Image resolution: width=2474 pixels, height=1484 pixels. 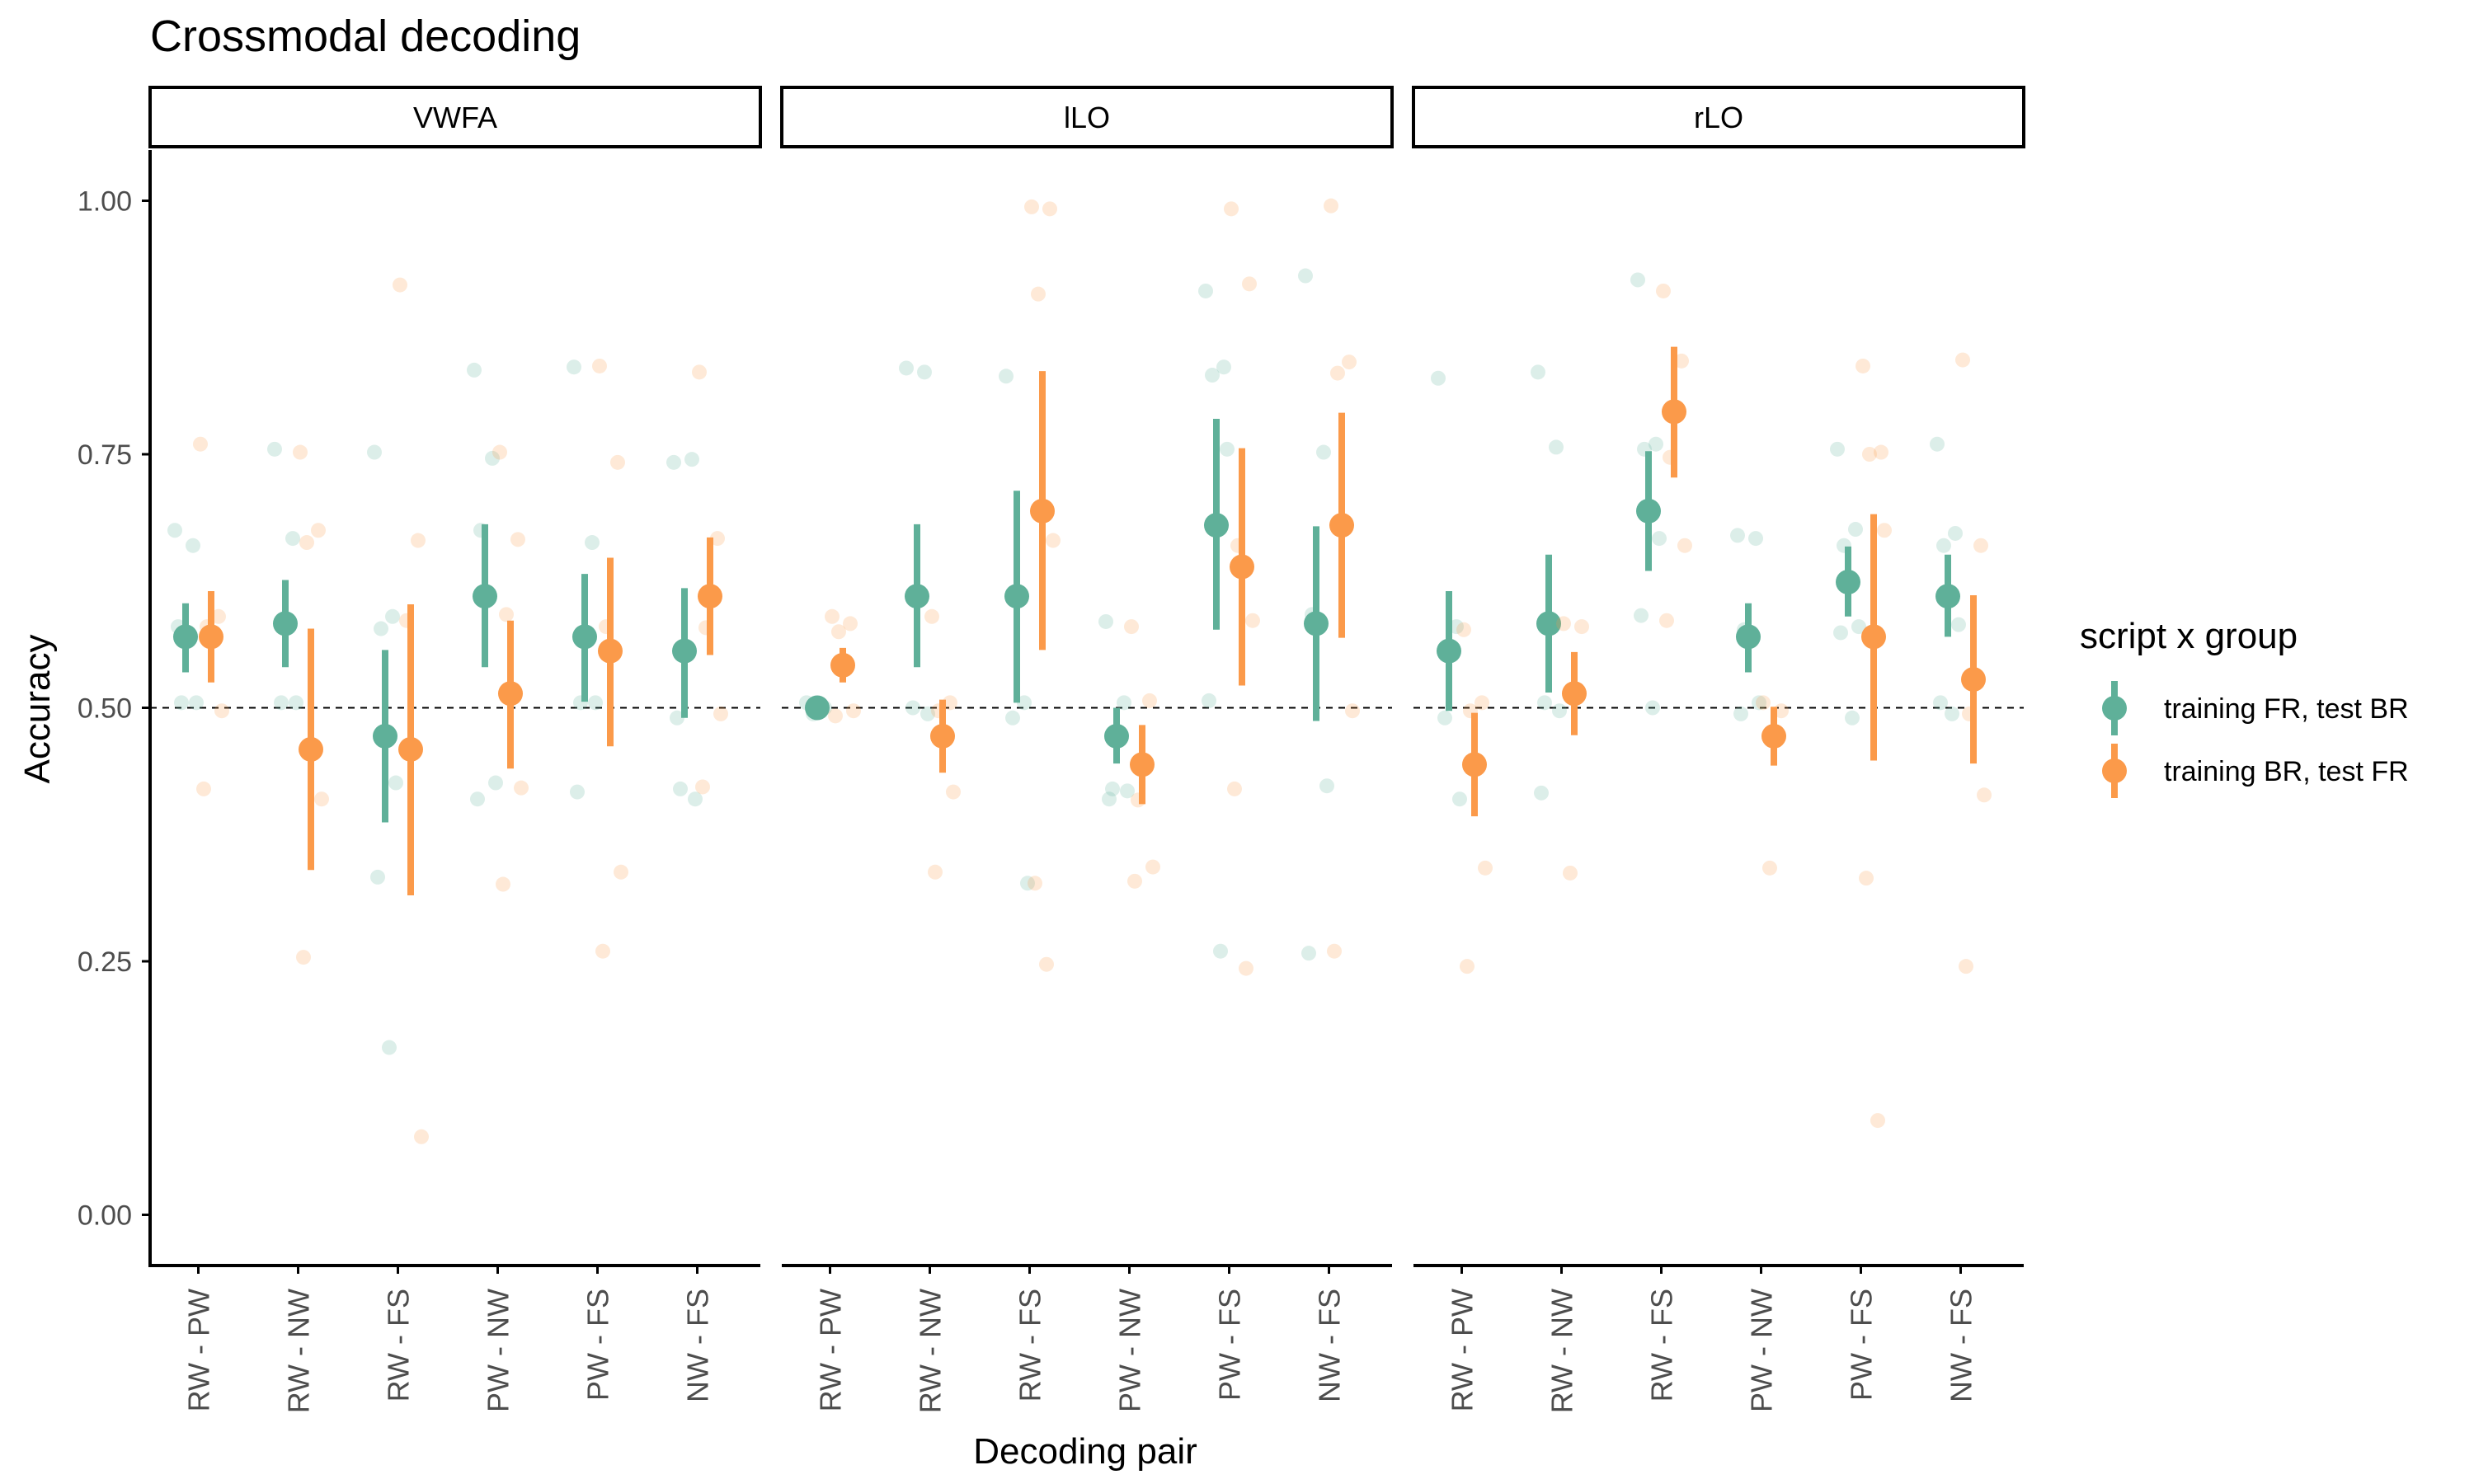 I want to click on y-tick-label: 0.25, so click(x=105, y=962).